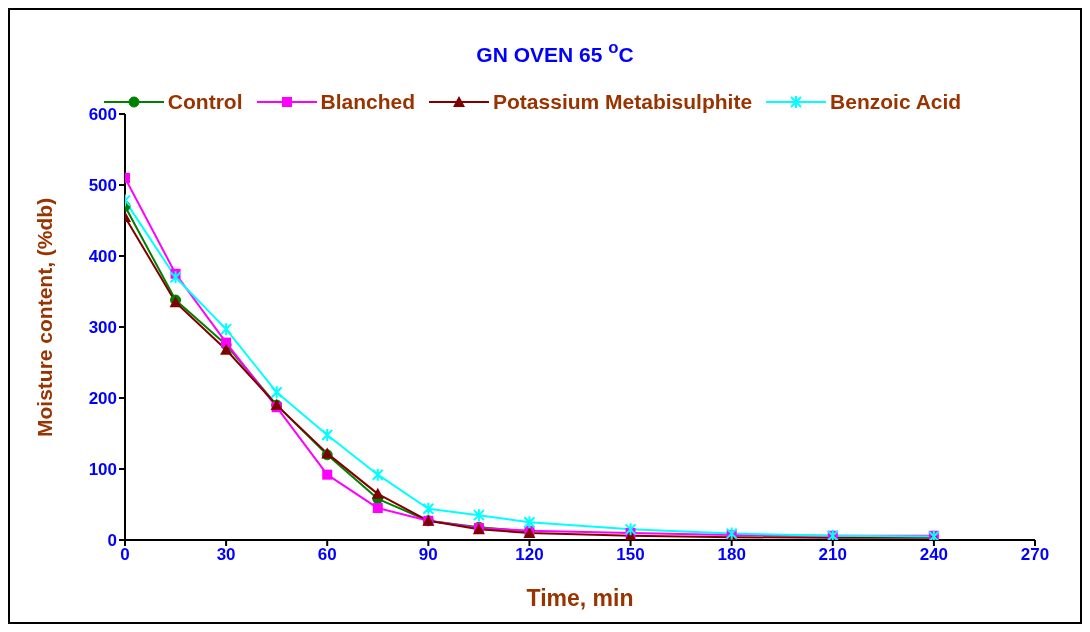 The width and height of the screenshot is (1090, 632). I want to click on y-axis-title: Moisture content, (%db), so click(45, 317).